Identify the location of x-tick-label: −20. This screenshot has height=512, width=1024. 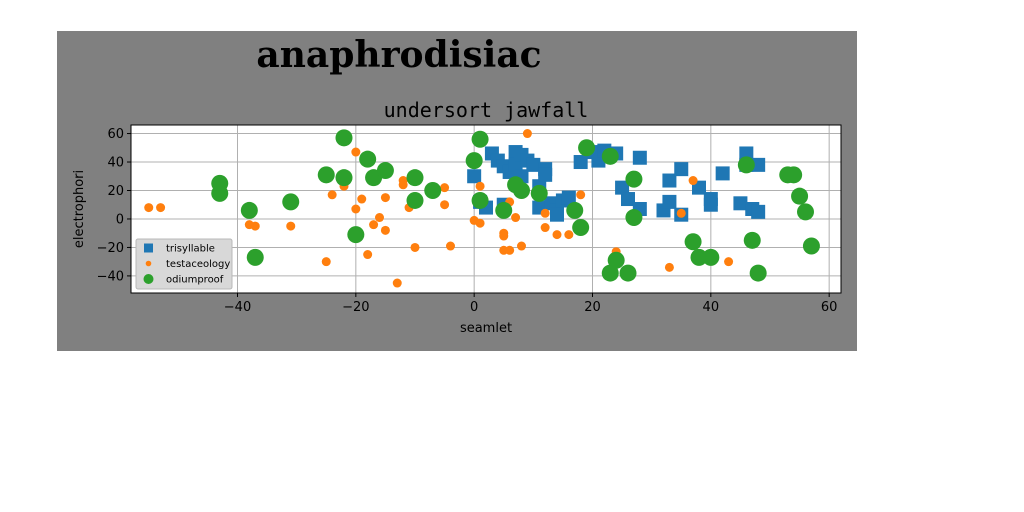
(355, 307).